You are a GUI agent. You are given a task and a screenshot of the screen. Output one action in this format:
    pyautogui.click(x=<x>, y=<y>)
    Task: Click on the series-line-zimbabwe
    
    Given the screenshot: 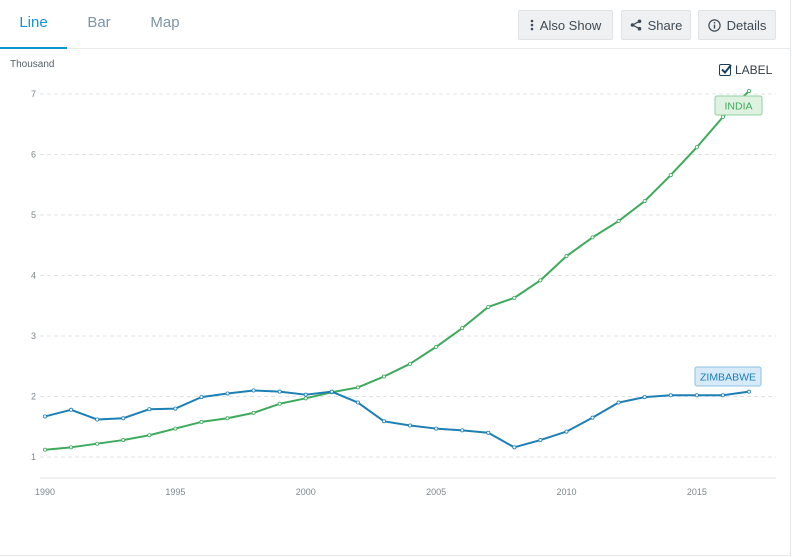 What is the action you would take?
    pyautogui.click(x=397, y=419)
    